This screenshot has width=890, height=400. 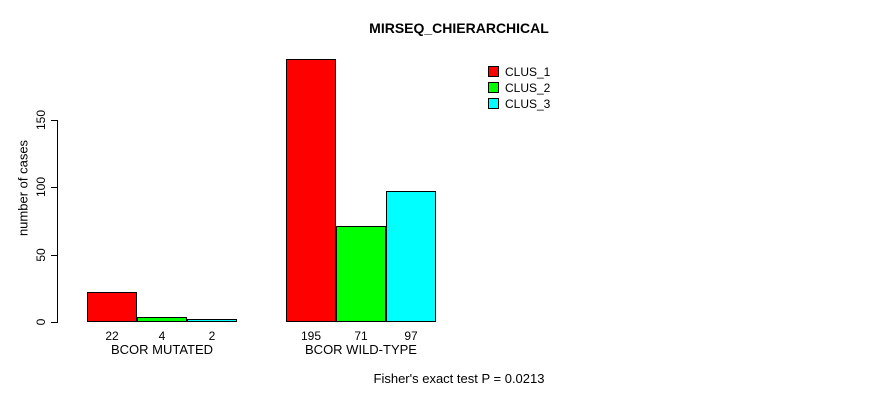 What do you see at coordinates (41, 322) in the screenshot?
I see `y-tick-label: 0` at bounding box center [41, 322].